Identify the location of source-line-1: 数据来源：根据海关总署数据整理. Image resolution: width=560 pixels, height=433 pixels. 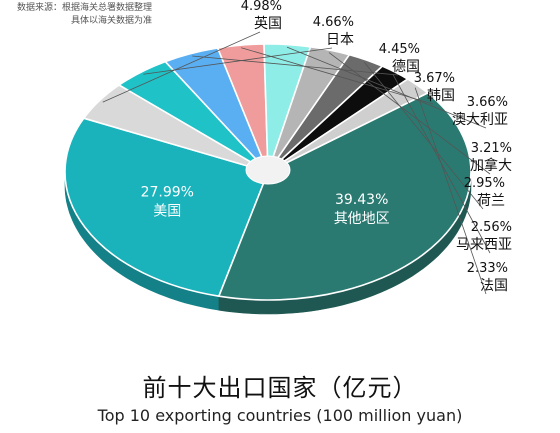
(84, 8).